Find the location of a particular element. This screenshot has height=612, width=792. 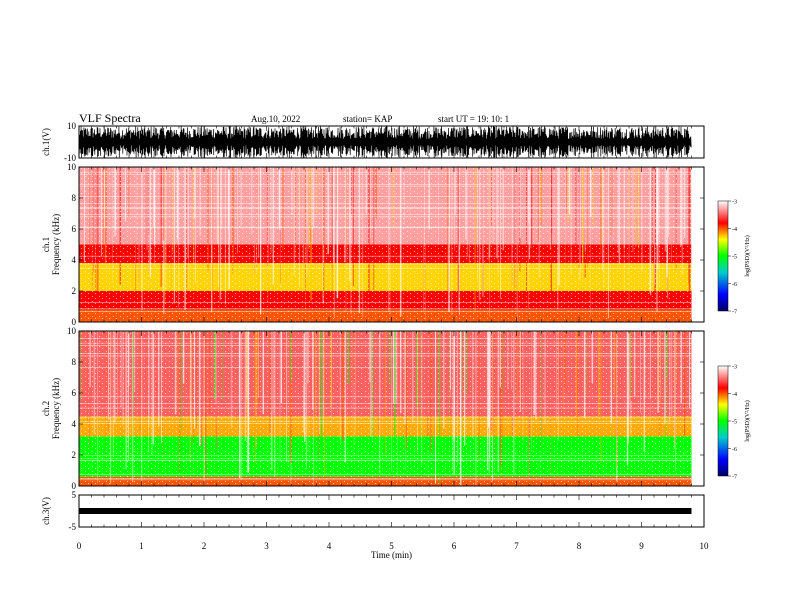

x-tick-label: 2 is located at coordinates (204, 546).